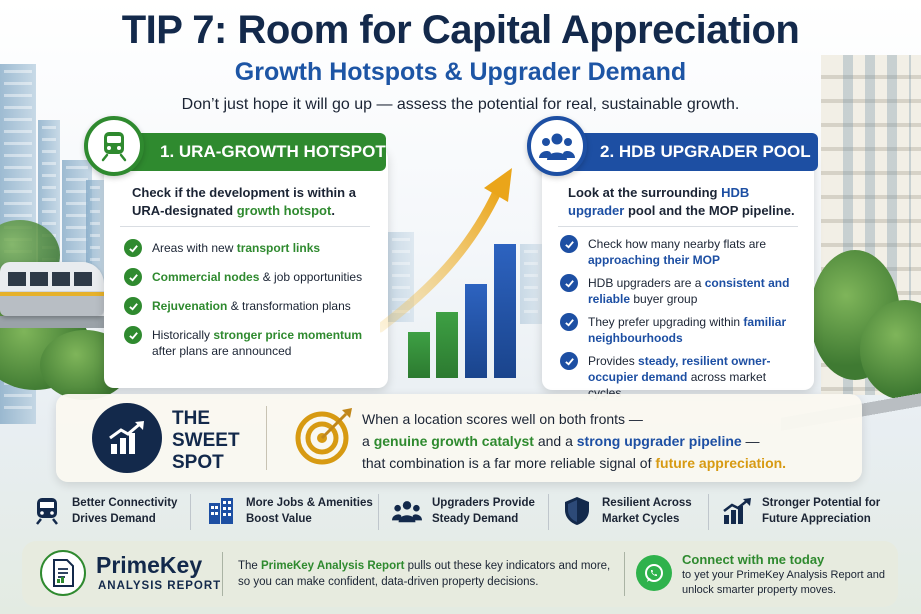 The width and height of the screenshot is (921, 614). Describe the element at coordinates (249, 306) in the screenshot. I see `list-item: Rejuvenation & transformation plans` at that location.